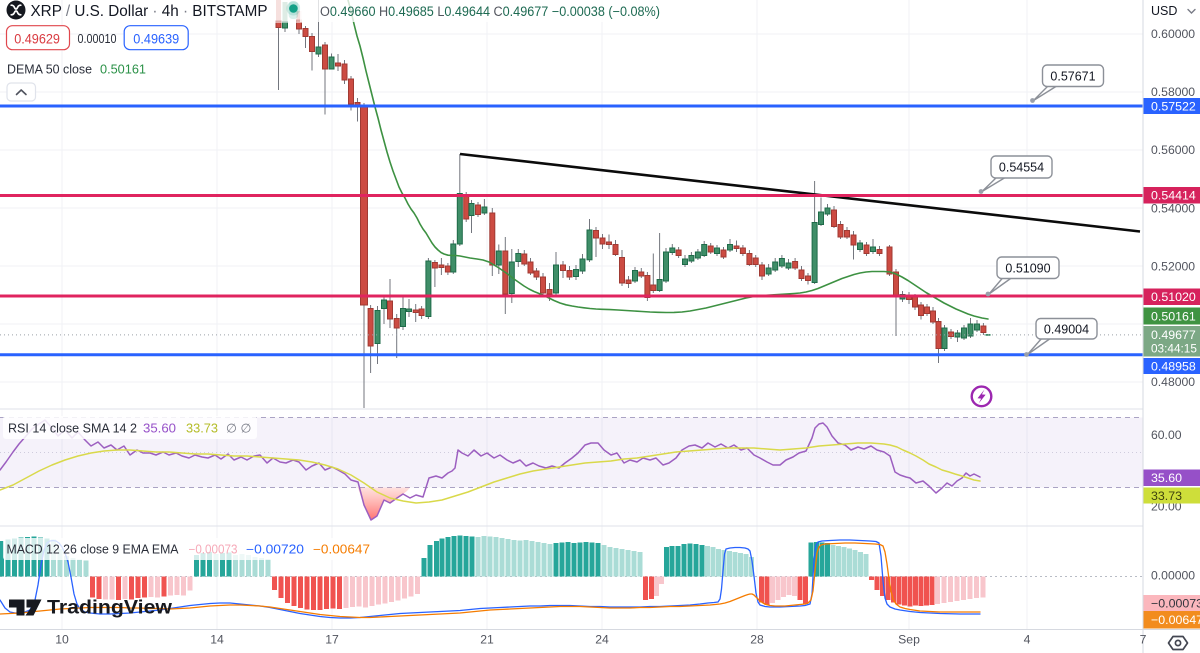 This screenshot has width=1200, height=653. Describe the element at coordinates (1173, 576) in the screenshot. I see `svg-text: 0.00000` at that location.